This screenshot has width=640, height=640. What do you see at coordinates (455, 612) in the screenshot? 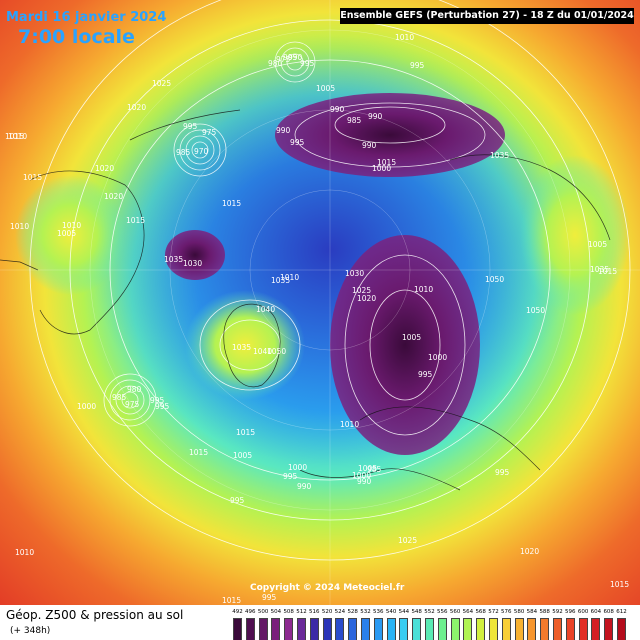
I see `scale-label: 560` at bounding box center [455, 612].